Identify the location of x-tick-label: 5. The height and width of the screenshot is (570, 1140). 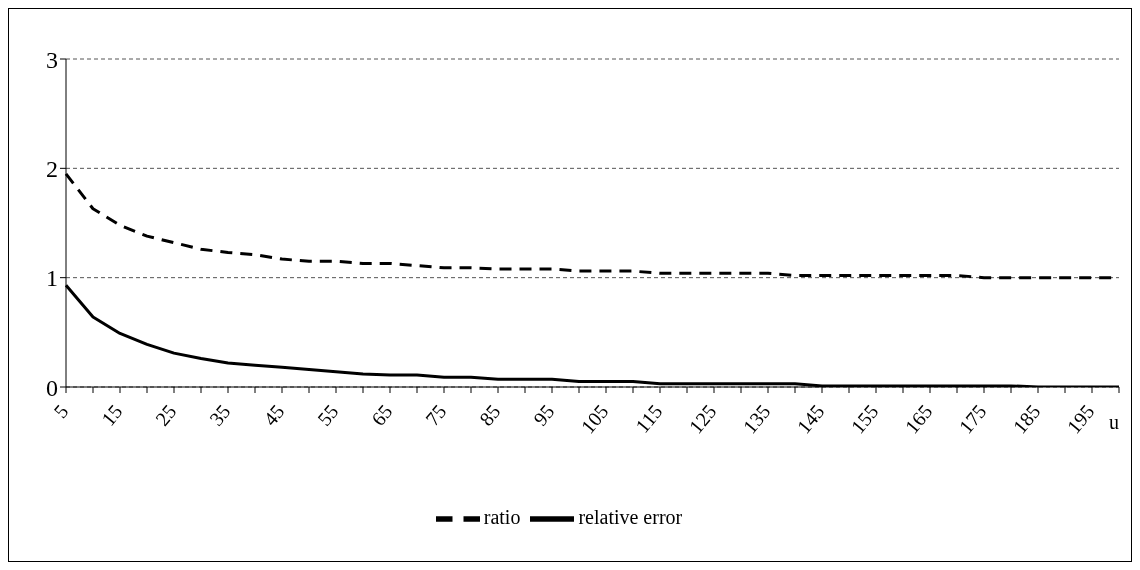
(61, 411).